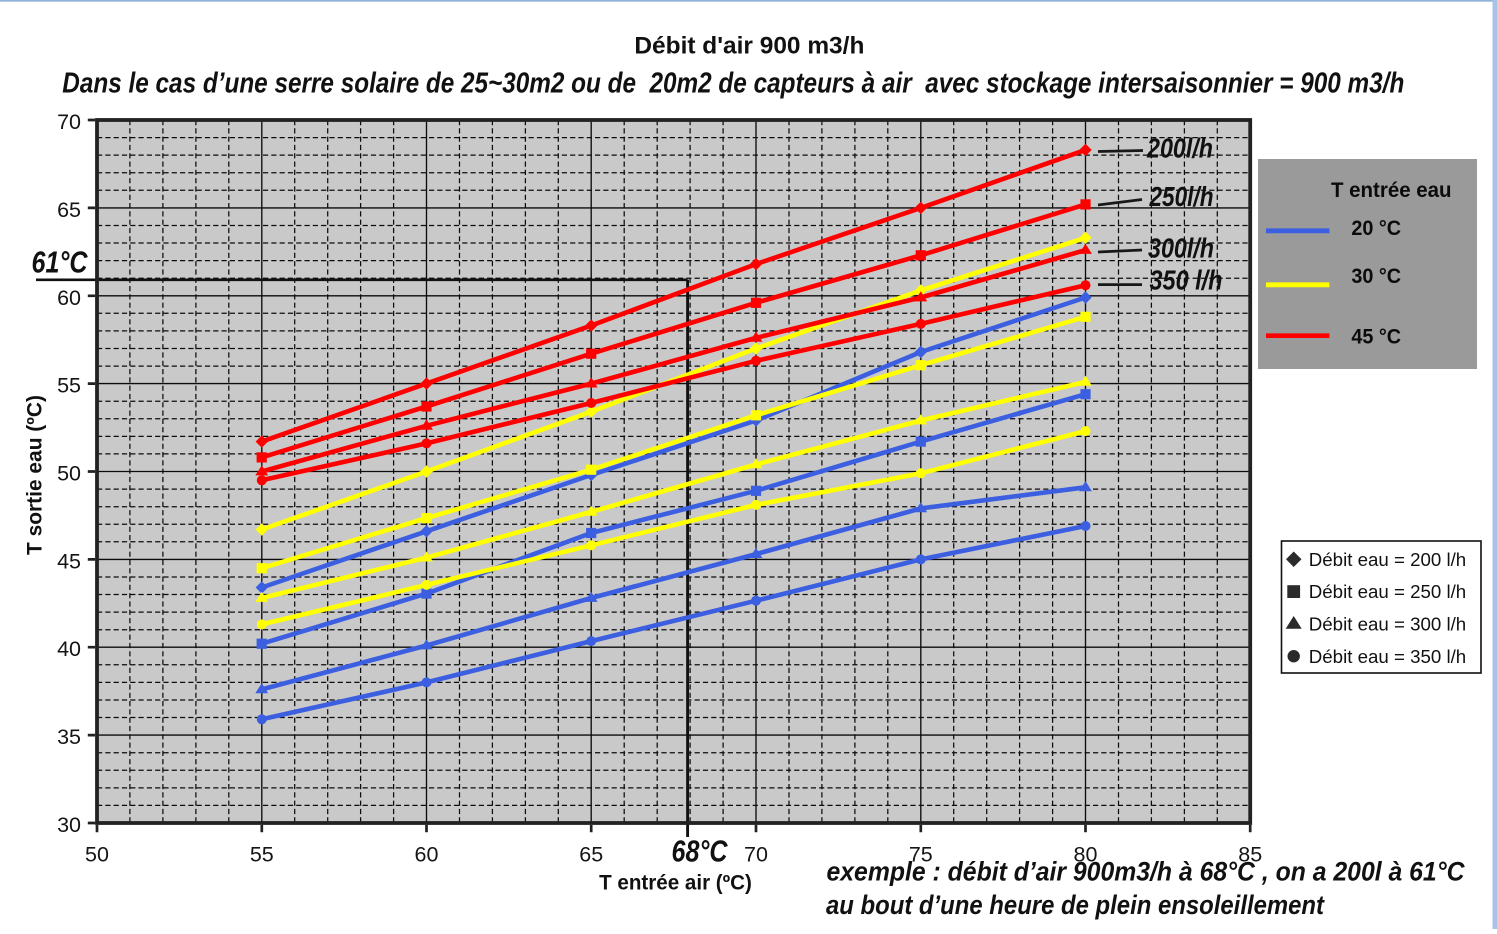 This screenshot has height=934, width=1497. I want to click on svg-text: Débit d'air 900 m3/h, so click(749, 46).